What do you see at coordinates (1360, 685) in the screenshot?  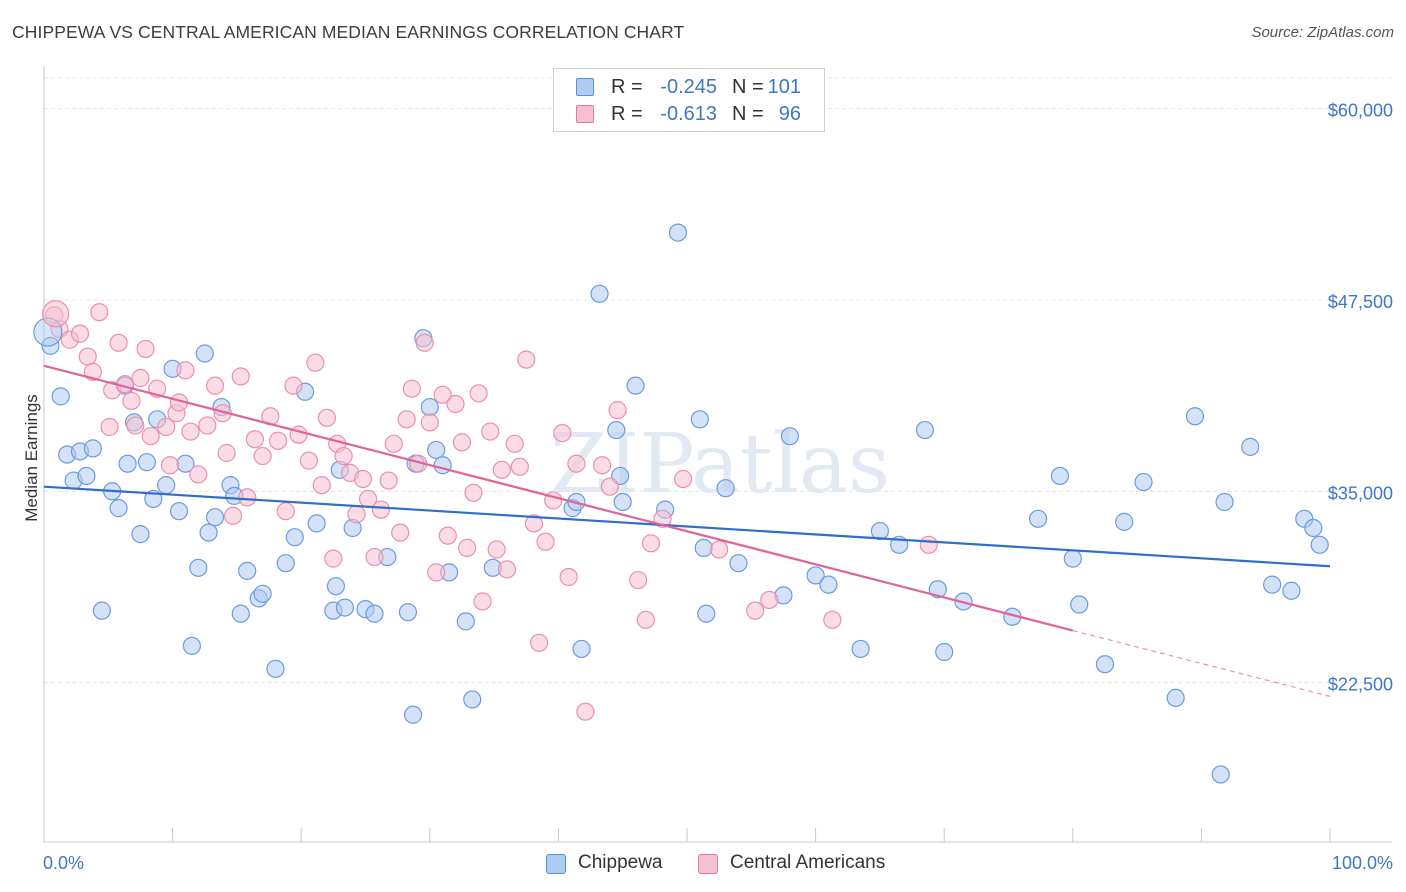 I see `y-tick-label: $22,500` at bounding box center [1360, 685].